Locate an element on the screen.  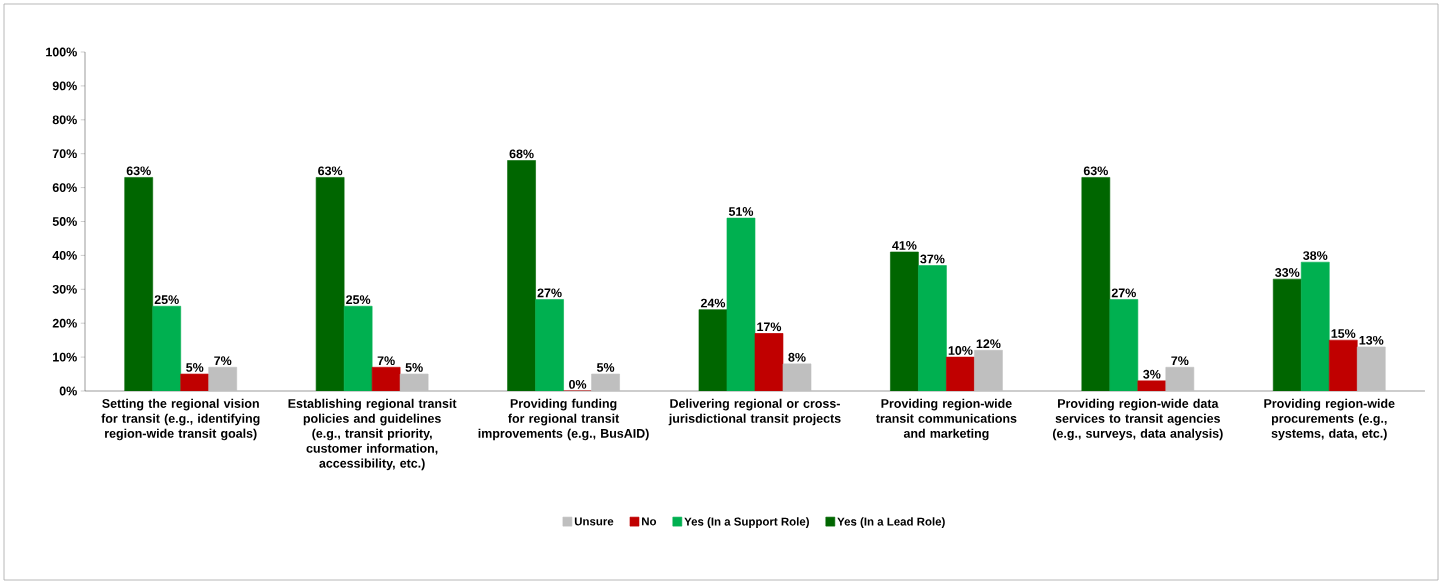
x-tick-label: Providing region-wide transit communications and marketing is located at coordinates (946, 419).